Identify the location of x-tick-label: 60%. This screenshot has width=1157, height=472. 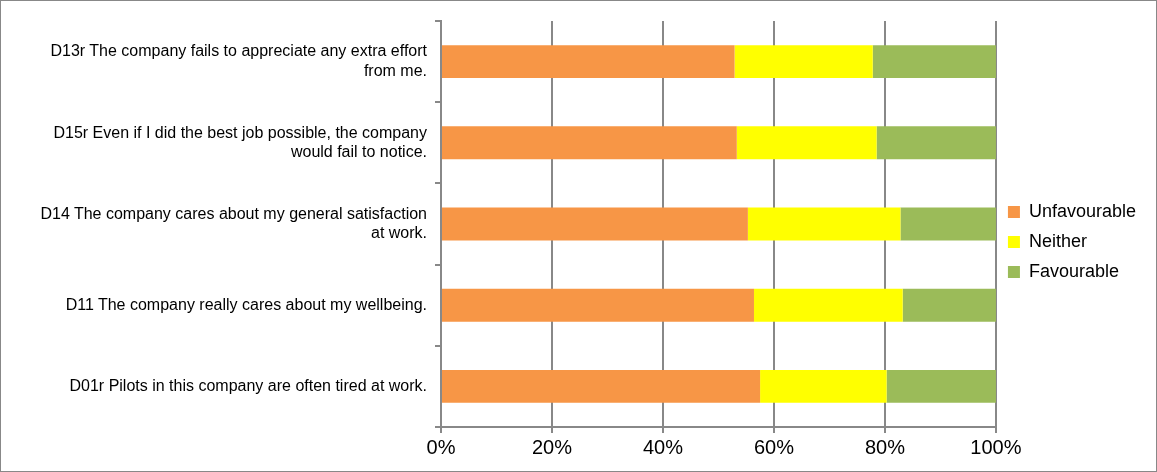
(774, 446).